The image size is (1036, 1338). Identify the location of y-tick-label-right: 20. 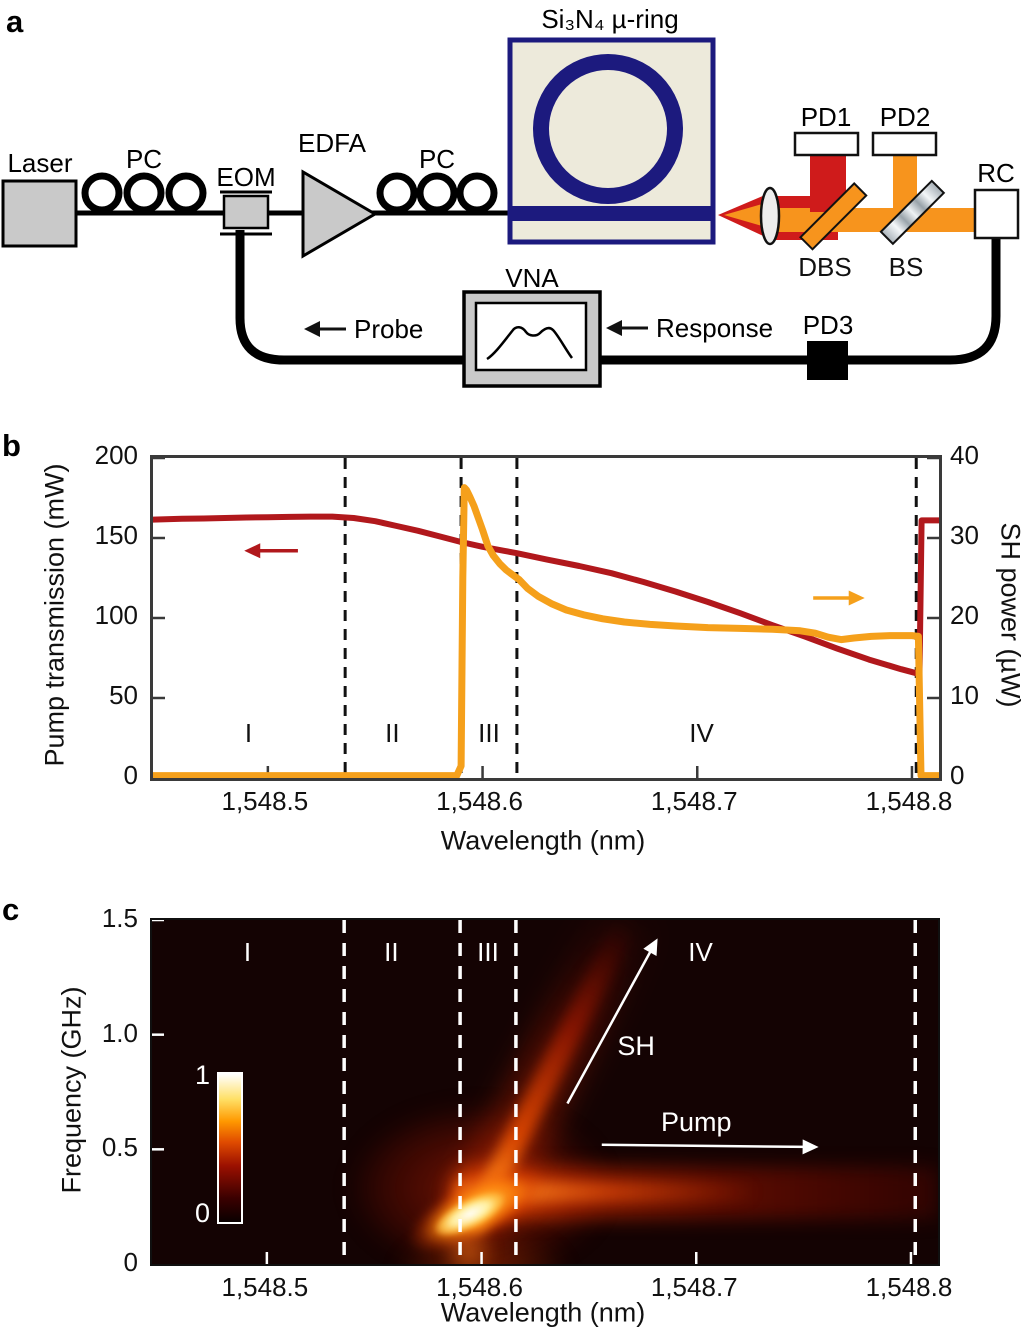
(964, 615).